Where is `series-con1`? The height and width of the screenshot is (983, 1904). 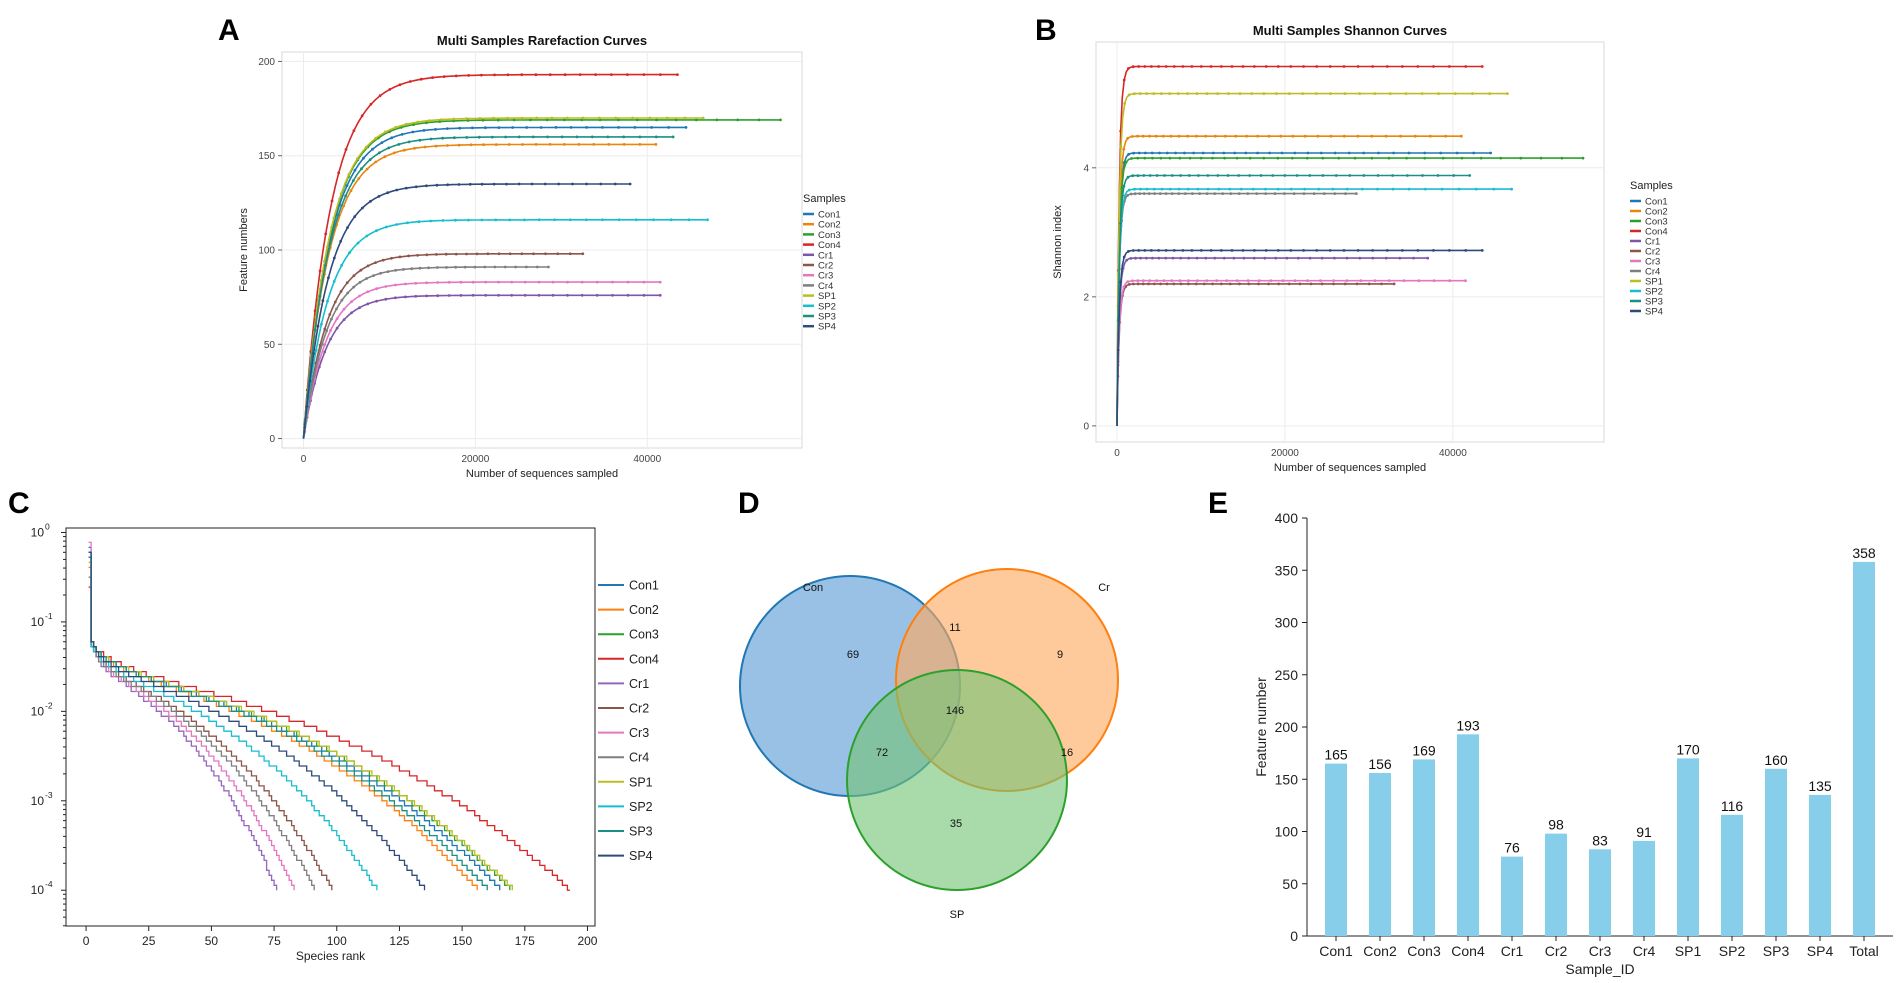 series-con1 is located at coordinates (1304, 288).